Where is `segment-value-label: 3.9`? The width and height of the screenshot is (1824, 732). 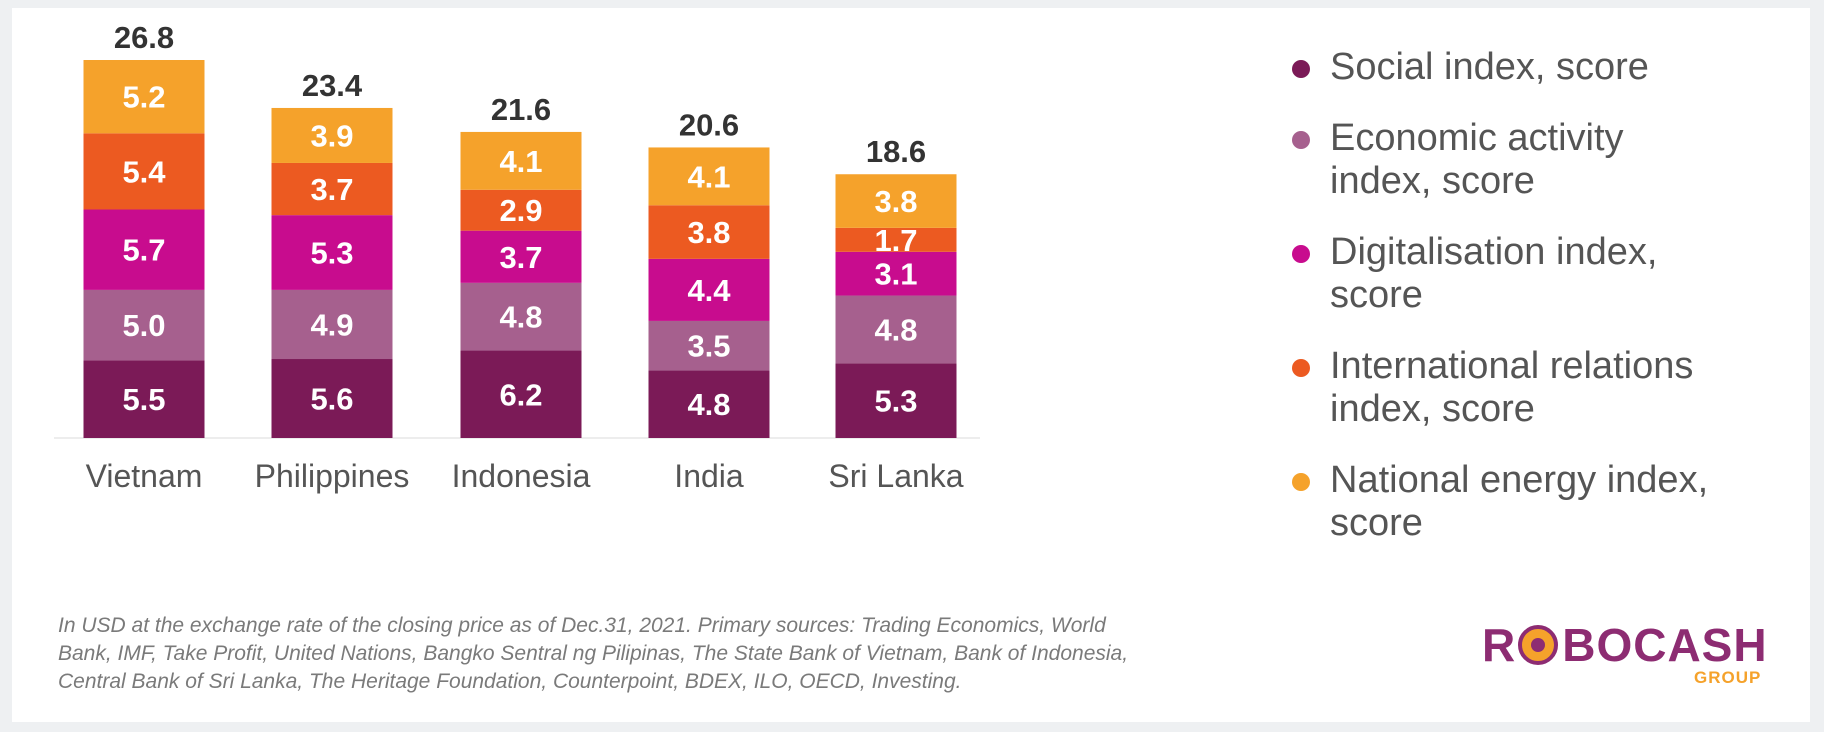 segment-value-label: 3.9 is located at coordinates (331, 135).